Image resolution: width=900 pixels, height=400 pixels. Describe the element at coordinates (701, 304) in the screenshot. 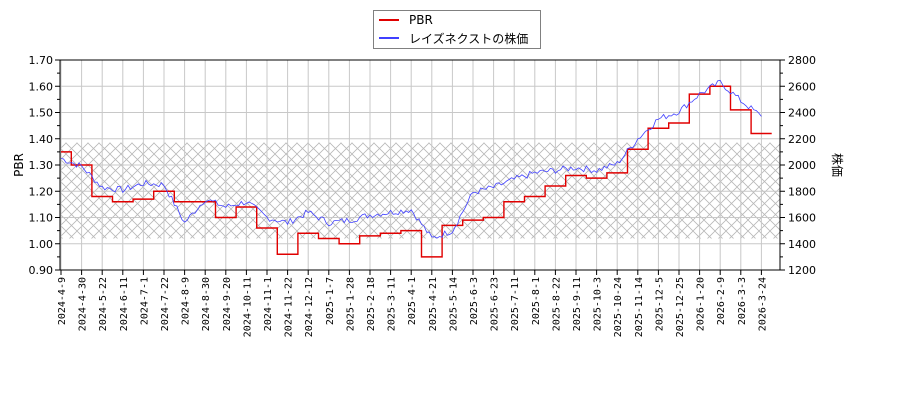

I see `svg-text: 2026-1-20` at that location.